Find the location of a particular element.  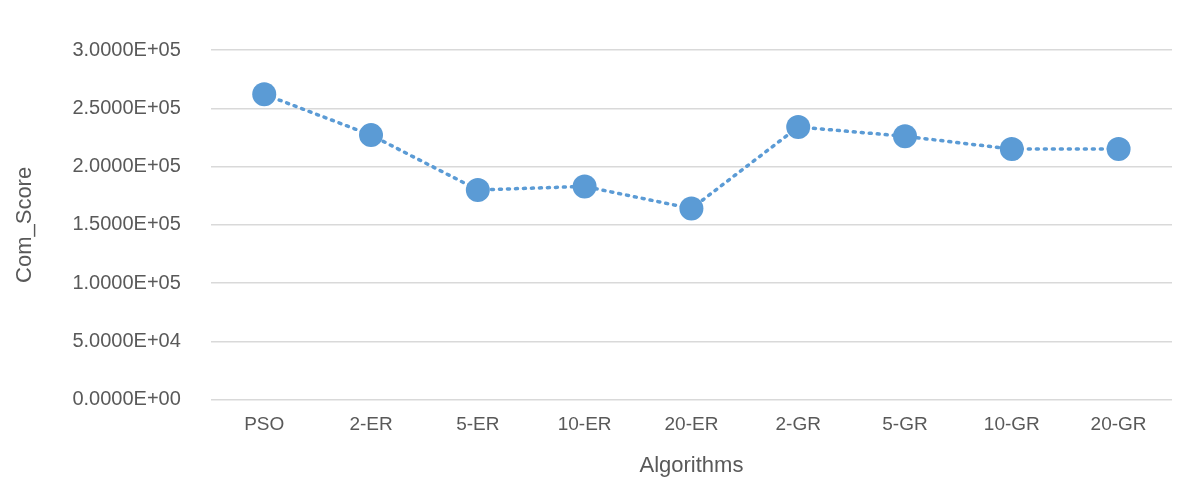

y-tick-label: 1.0000E+05 is located at coordinates (126, 281).